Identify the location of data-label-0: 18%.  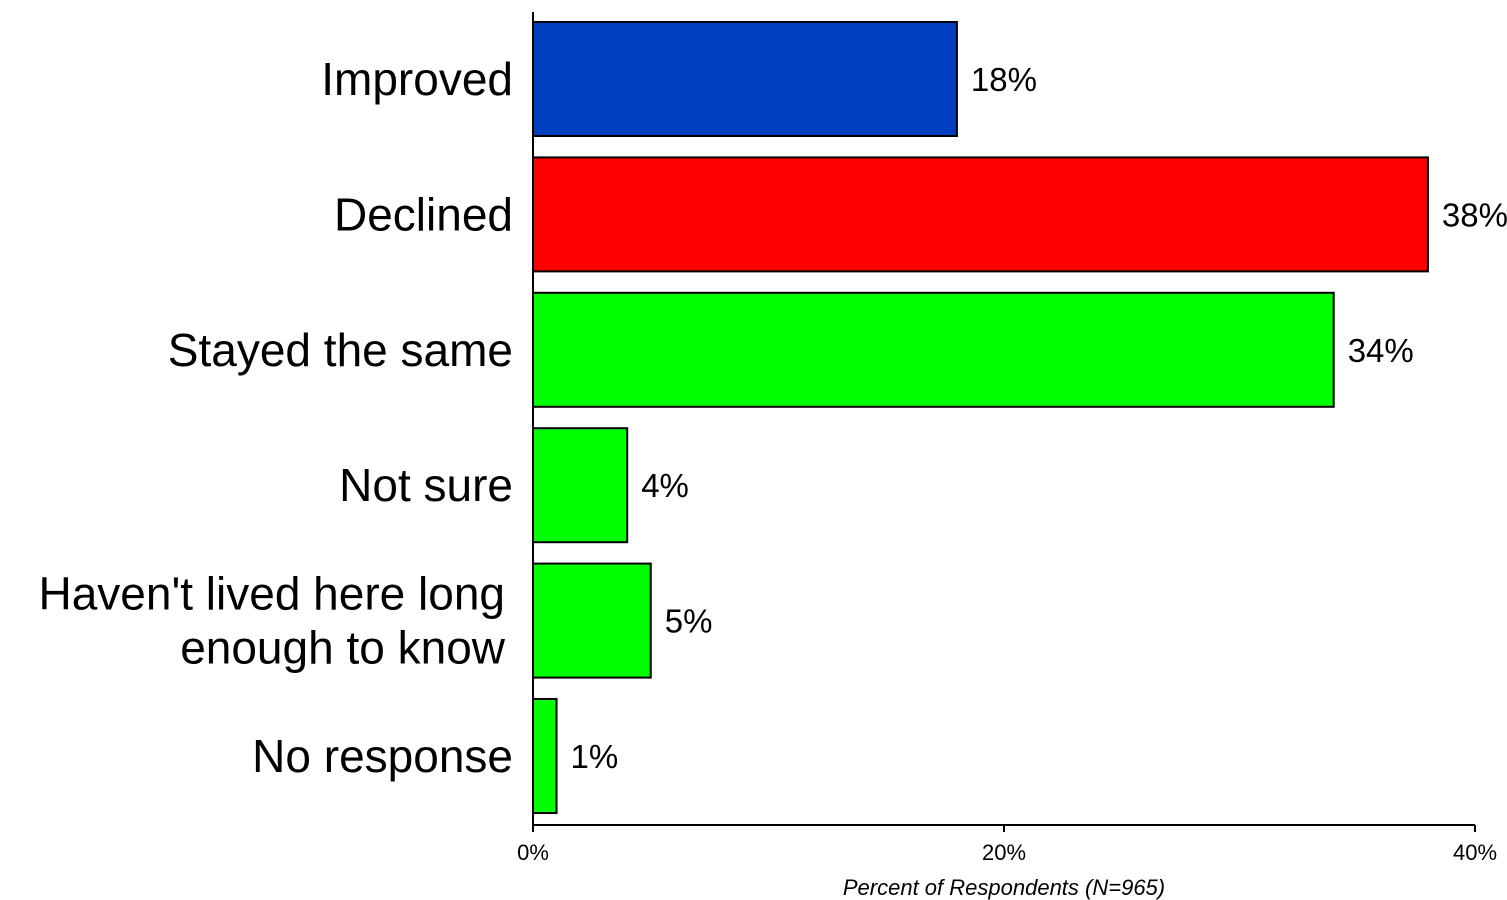
(1004, 79).